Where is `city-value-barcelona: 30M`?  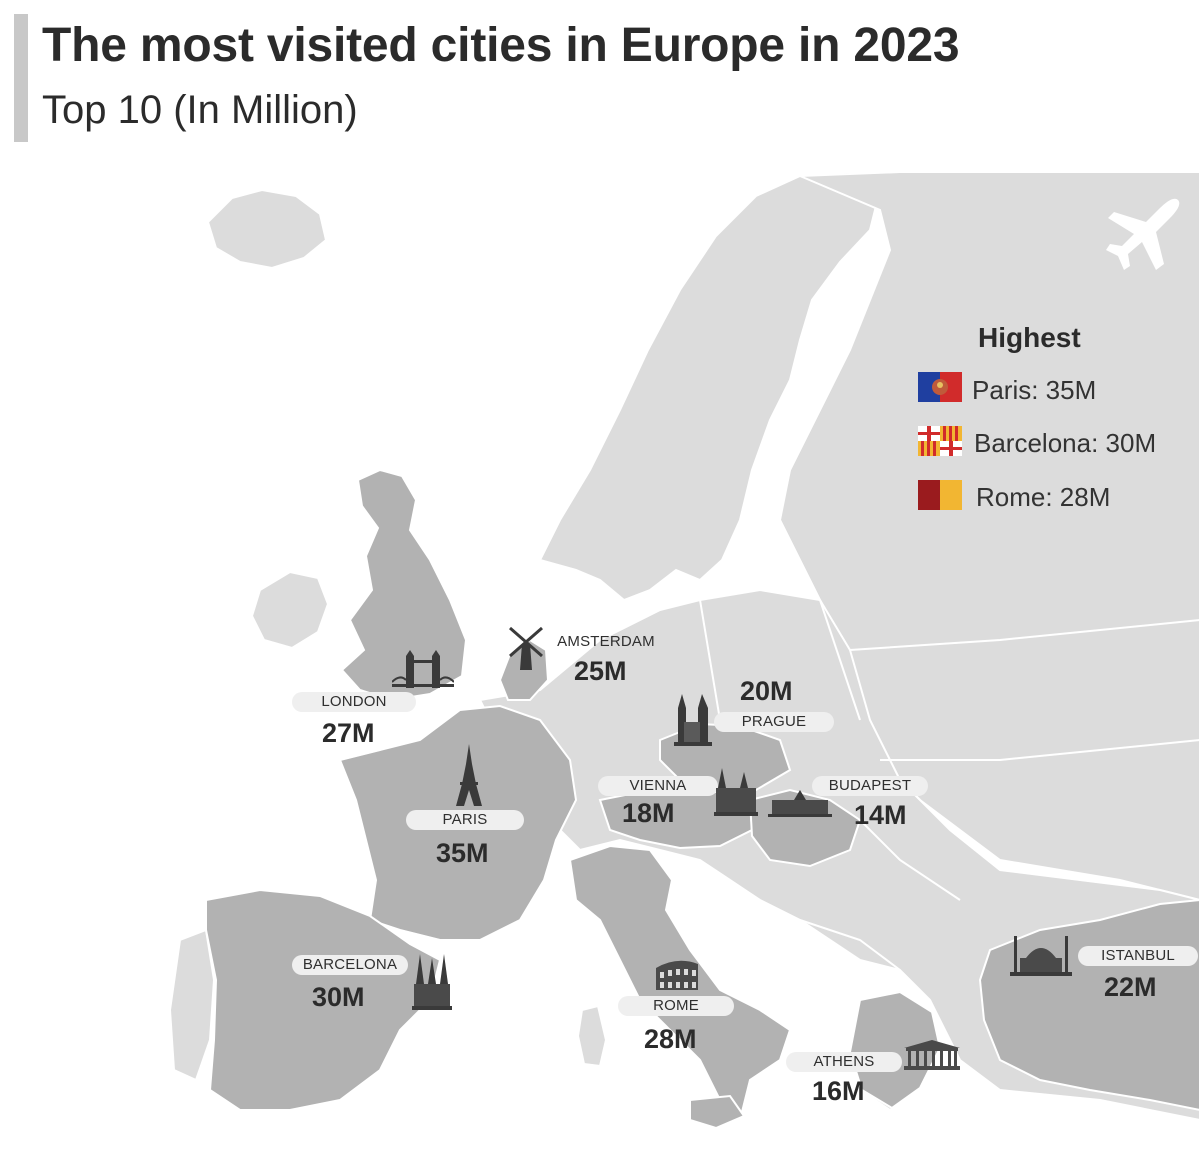 city-value-barcelona: 30M is located at coordinates (338, 997).